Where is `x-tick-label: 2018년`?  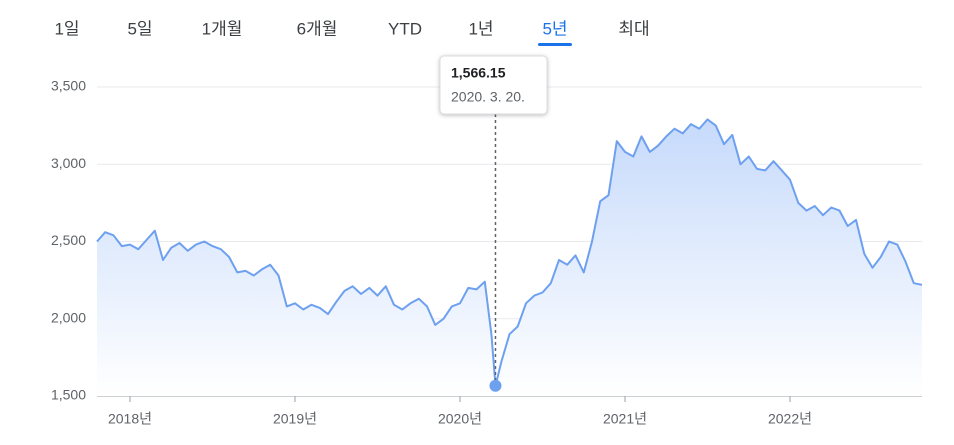
x-tick-label: 2018년 is located at coordinates (130, 419).